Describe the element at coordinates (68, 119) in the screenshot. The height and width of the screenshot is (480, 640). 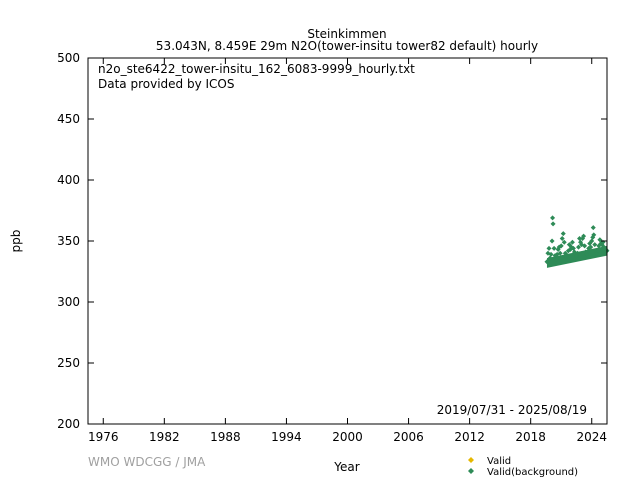
I see `y-tick-label: 450` at that location.